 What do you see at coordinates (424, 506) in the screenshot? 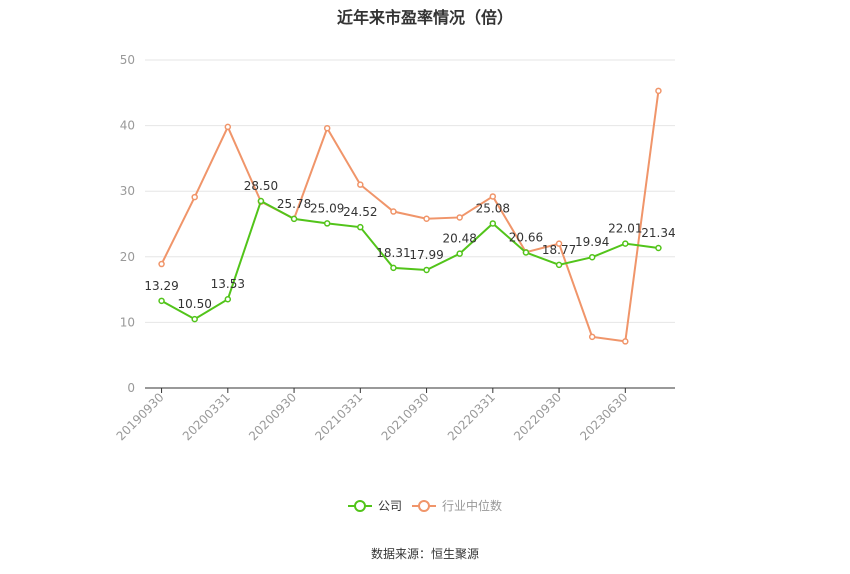
I see `legend-marker-industry-median` at bounding box center [424, 506].